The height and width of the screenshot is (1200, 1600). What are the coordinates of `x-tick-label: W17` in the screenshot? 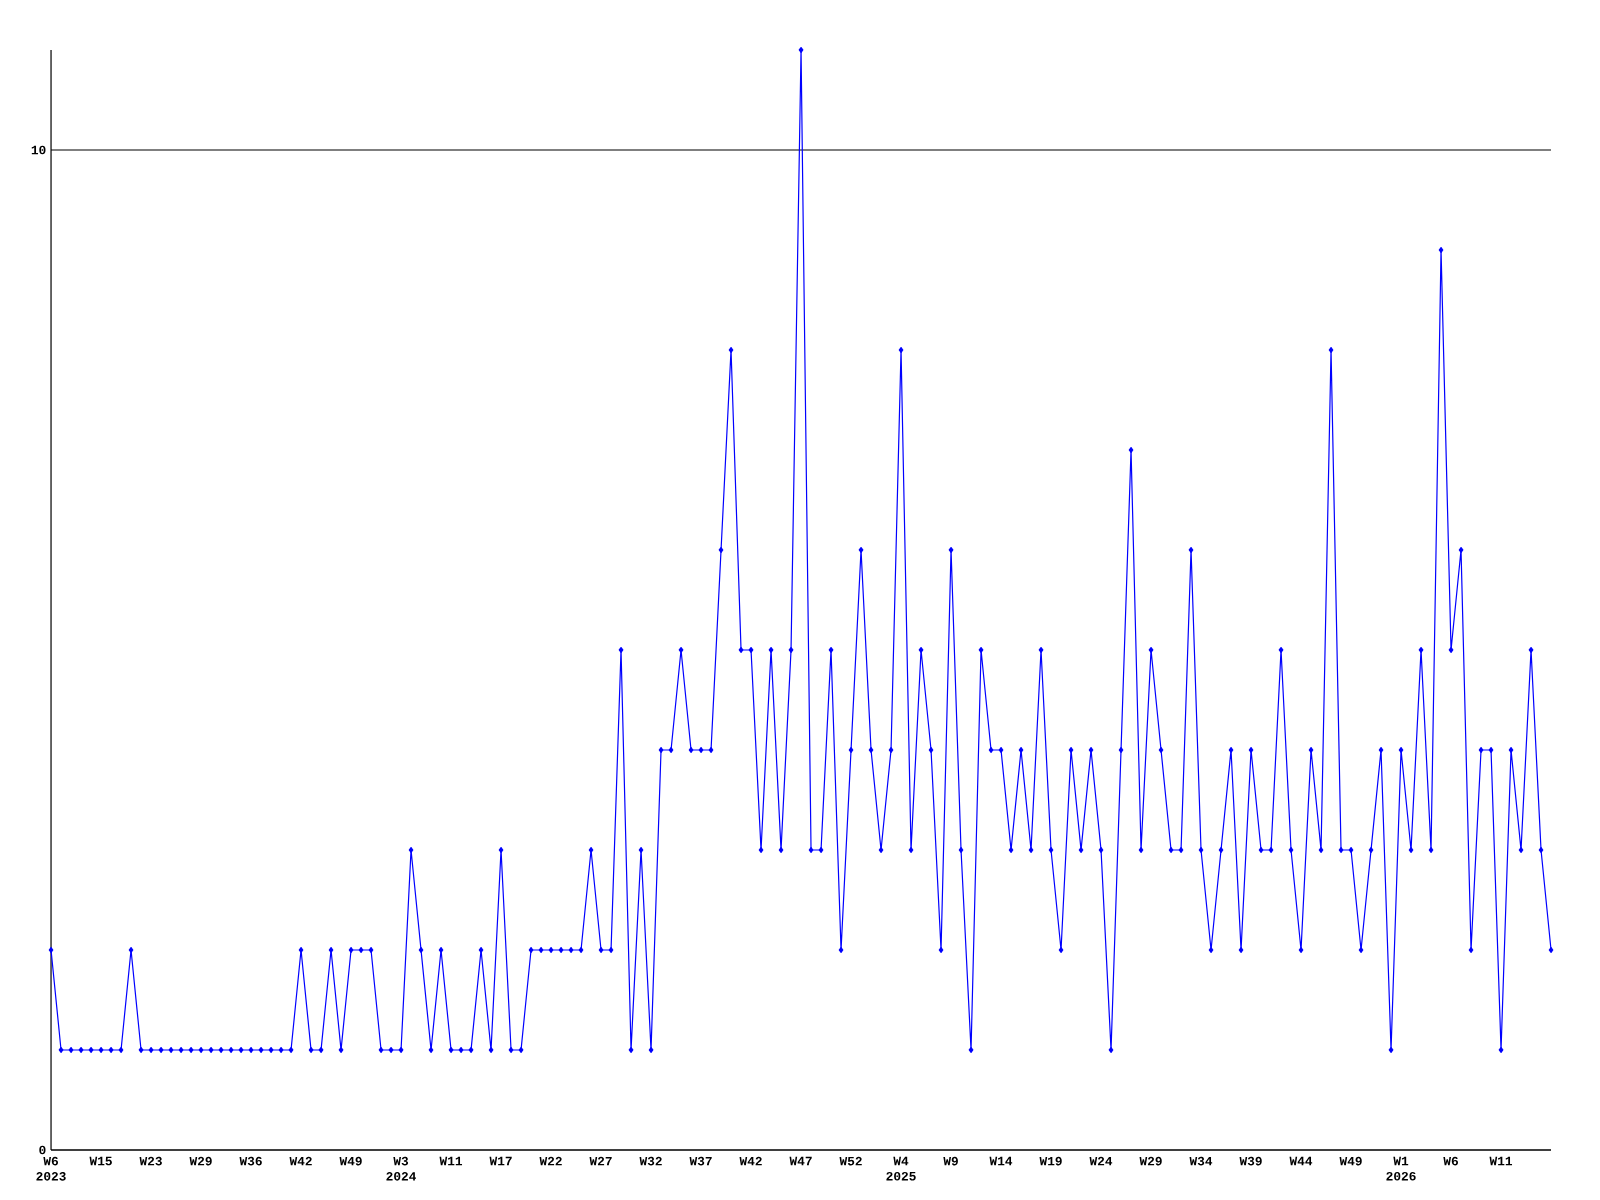 It's located at (500, 1161).